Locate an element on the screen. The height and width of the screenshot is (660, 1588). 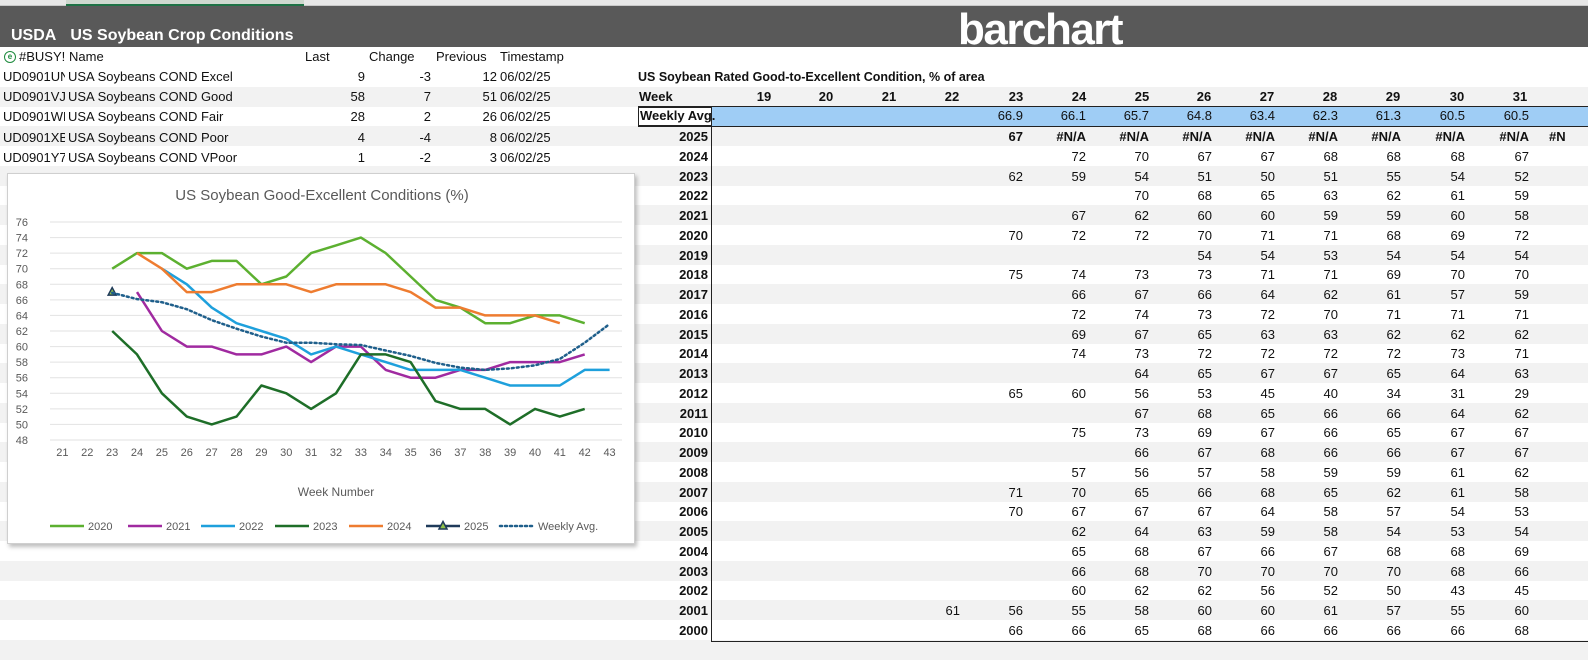
legend-item: 2024 is located at coordinates (380, 527).